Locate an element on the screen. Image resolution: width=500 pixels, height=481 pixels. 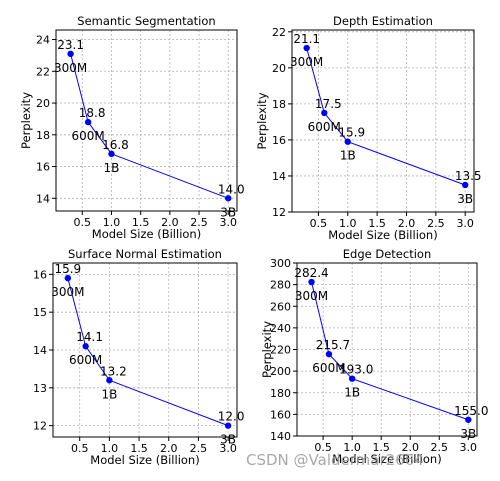
y-tick-label: 160 is located at coordinates (280, 414).